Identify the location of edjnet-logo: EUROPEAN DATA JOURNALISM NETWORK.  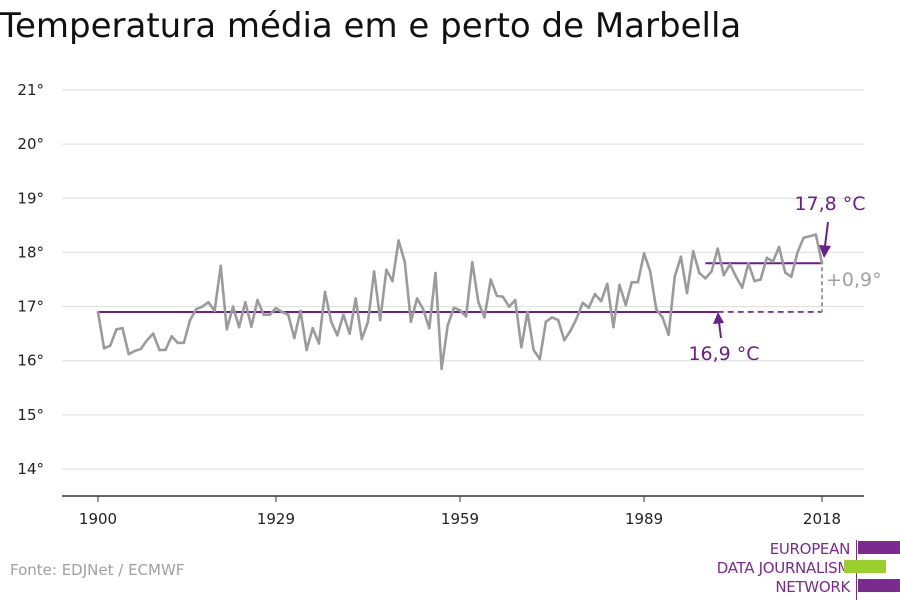
(800, 570).